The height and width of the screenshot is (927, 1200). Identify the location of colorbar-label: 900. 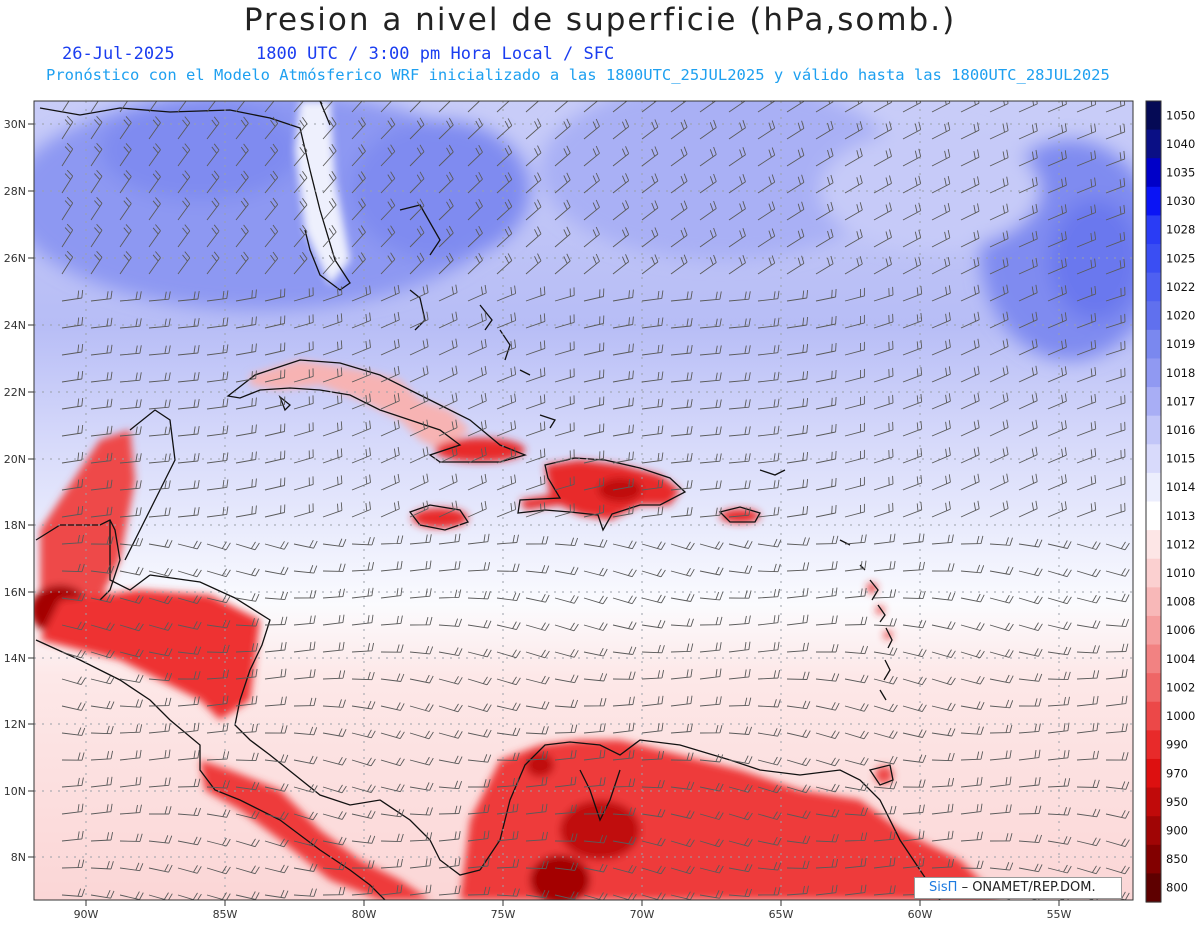
(1177, 830).